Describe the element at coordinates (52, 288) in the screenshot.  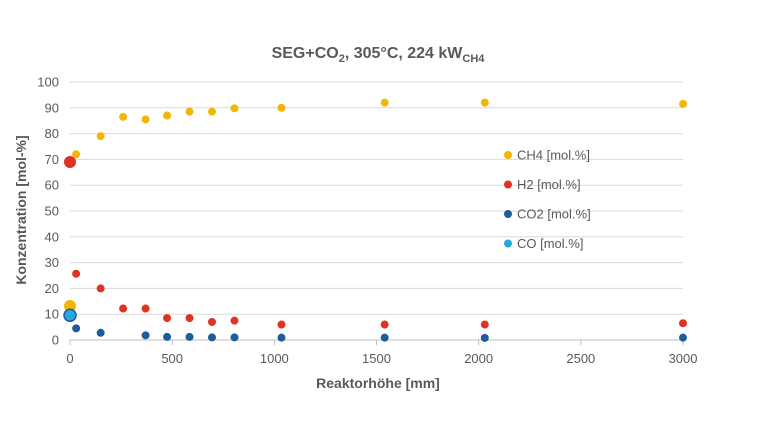
I see `y-tick-label: 20` at that location.